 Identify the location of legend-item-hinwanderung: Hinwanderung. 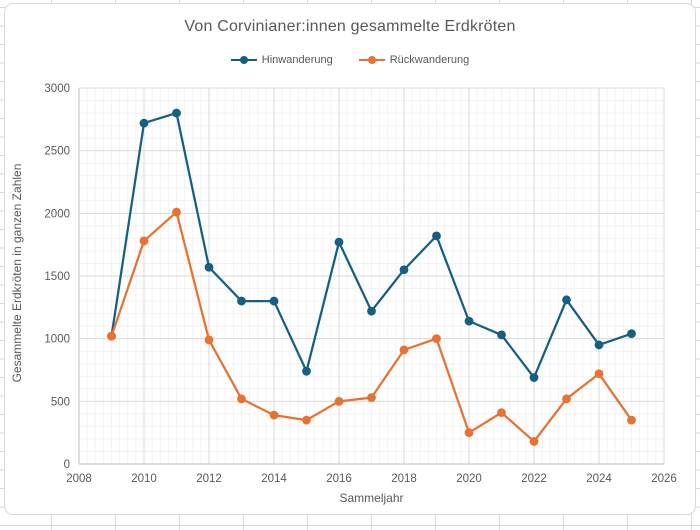
(281, 60).